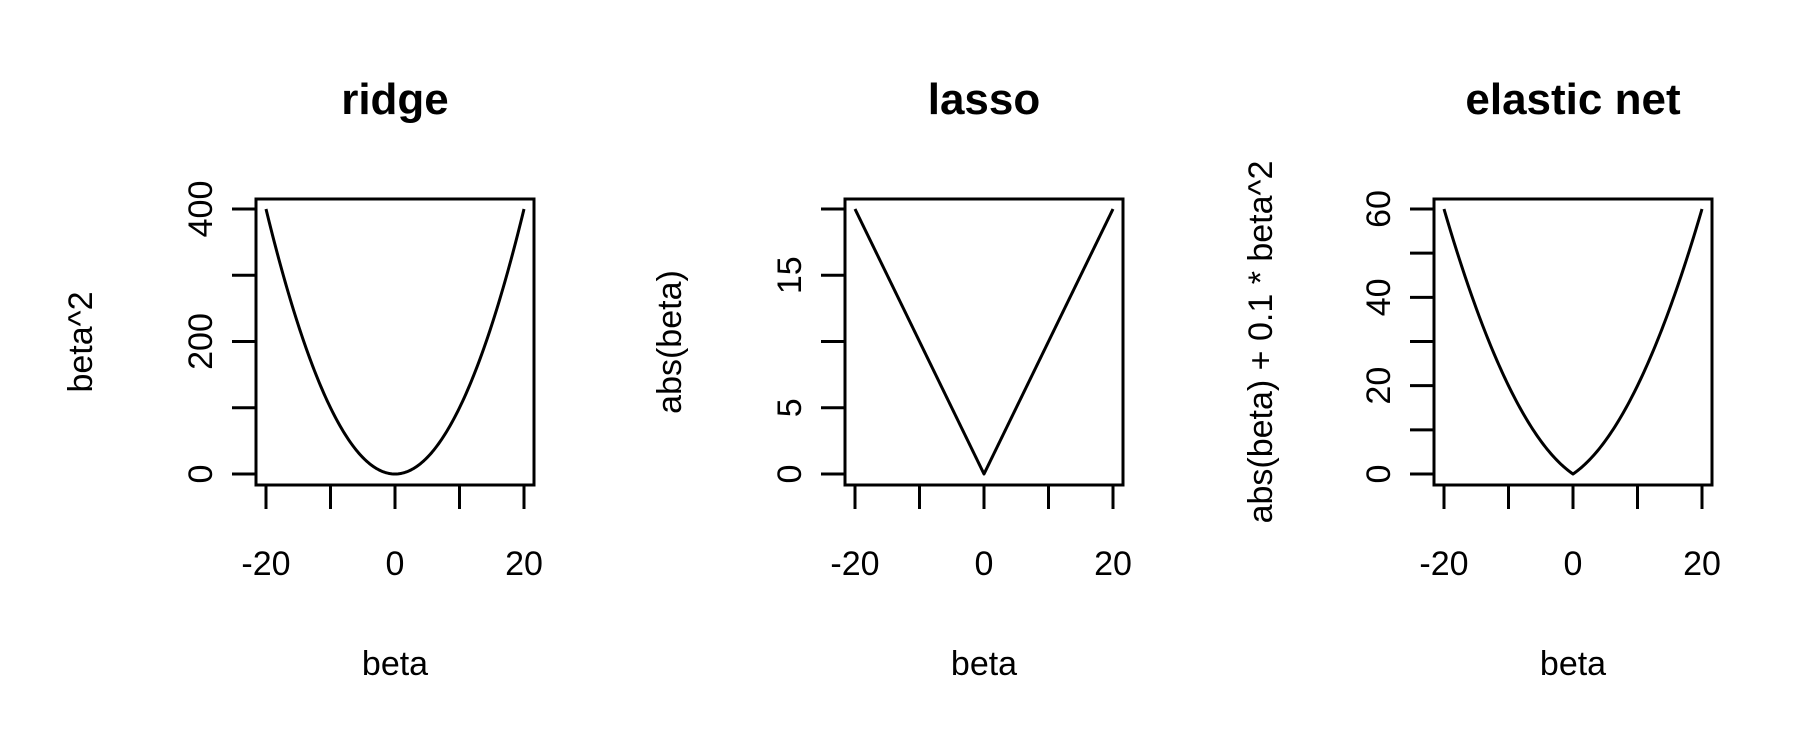 The height and width of the screenshot is (731, 1799). What do you see at coordinates (984, 99) in the screenshot?
I see `chart-title: lasso` at bounding box center [984, 99].